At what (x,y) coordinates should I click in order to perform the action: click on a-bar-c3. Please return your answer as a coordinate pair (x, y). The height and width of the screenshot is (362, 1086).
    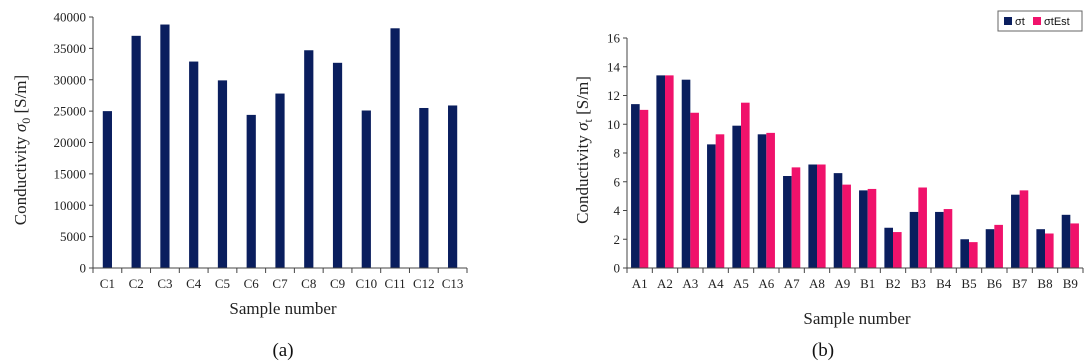
    Looking at the image, I should click on (165, 146).